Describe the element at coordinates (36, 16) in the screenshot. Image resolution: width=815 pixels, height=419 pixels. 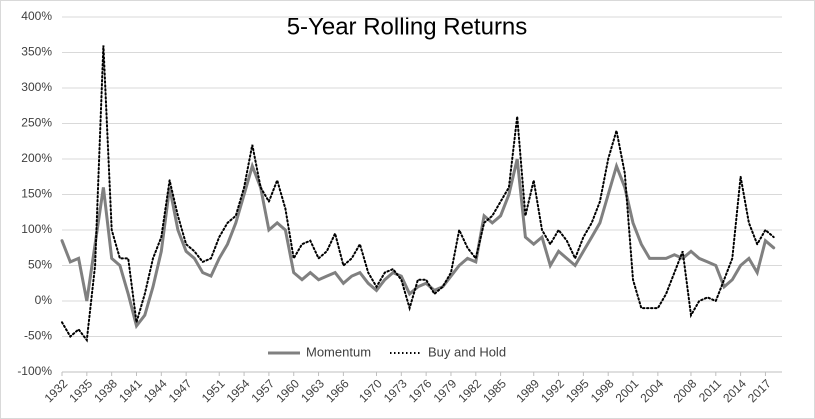
I see `y-tick-label: 400%` at that location.